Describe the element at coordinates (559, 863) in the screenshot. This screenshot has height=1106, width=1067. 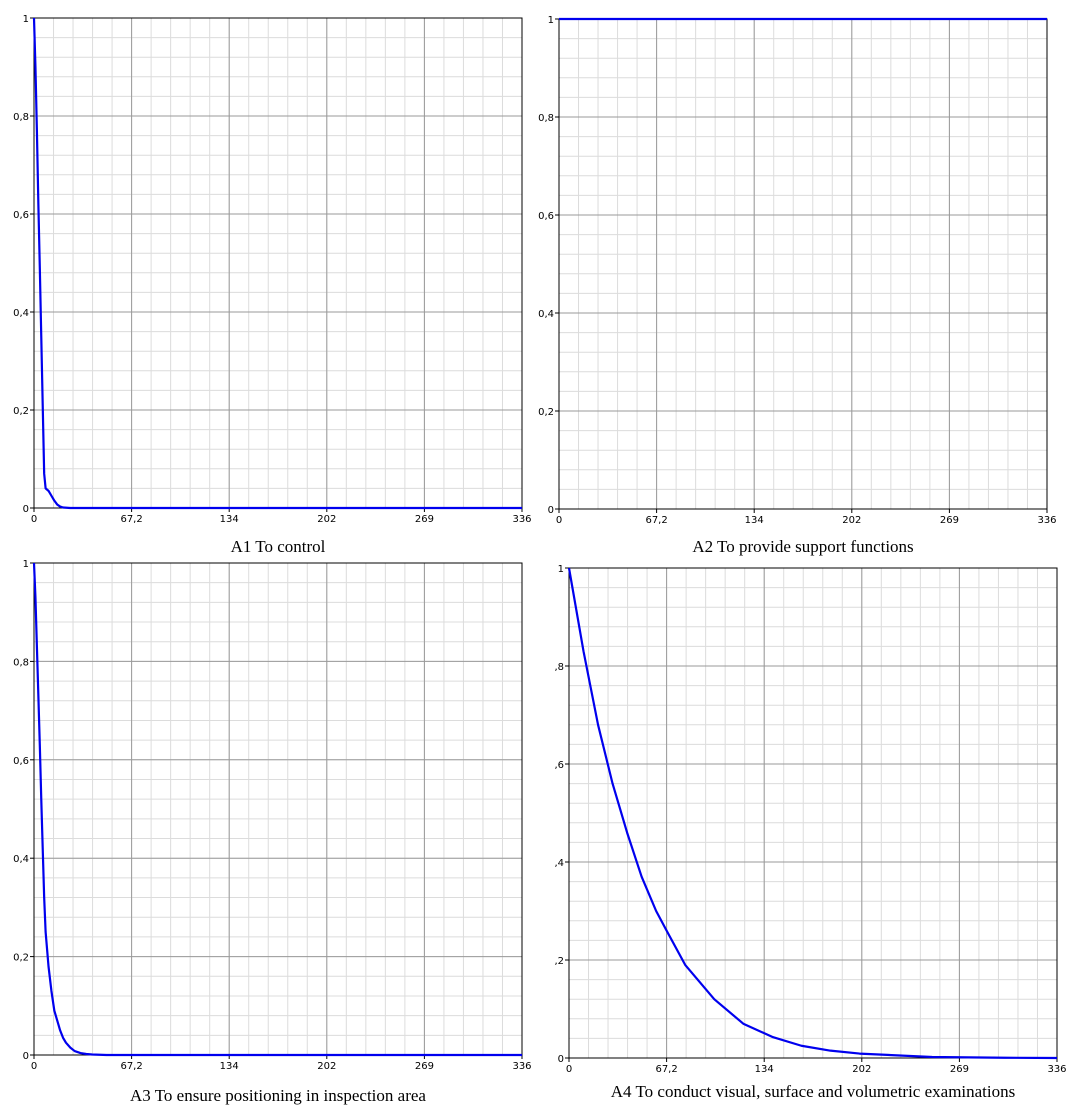
I see `y-tick-label: ,4` at that location.